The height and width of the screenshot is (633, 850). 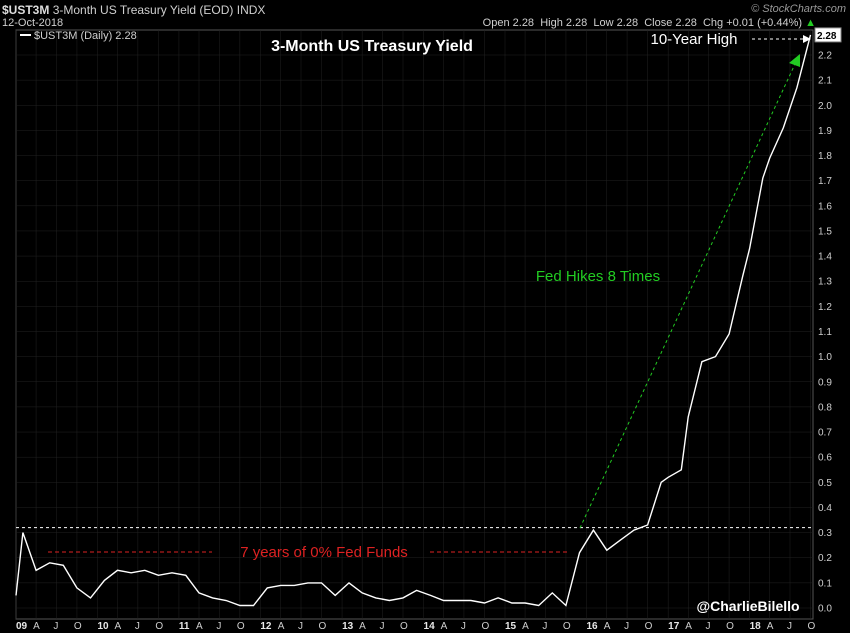 What do you see at coordinates (693, 39) in the screenshot?
I see `ten-year-high-annotation: 10-Year High` at bounding box center [693, 39].